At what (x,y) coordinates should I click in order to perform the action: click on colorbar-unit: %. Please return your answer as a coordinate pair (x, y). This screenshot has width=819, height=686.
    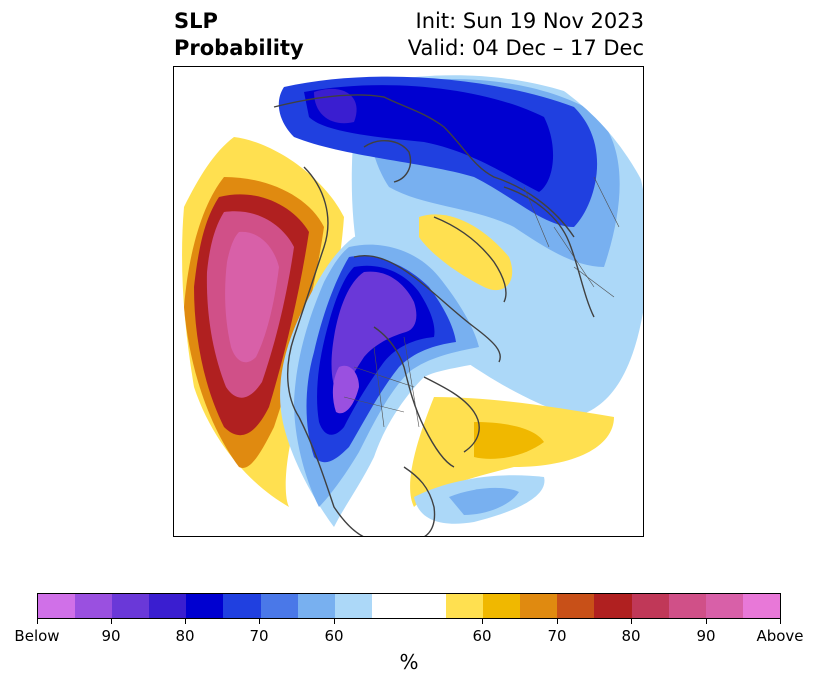
    Looking at the image, I should click on (409, 662).